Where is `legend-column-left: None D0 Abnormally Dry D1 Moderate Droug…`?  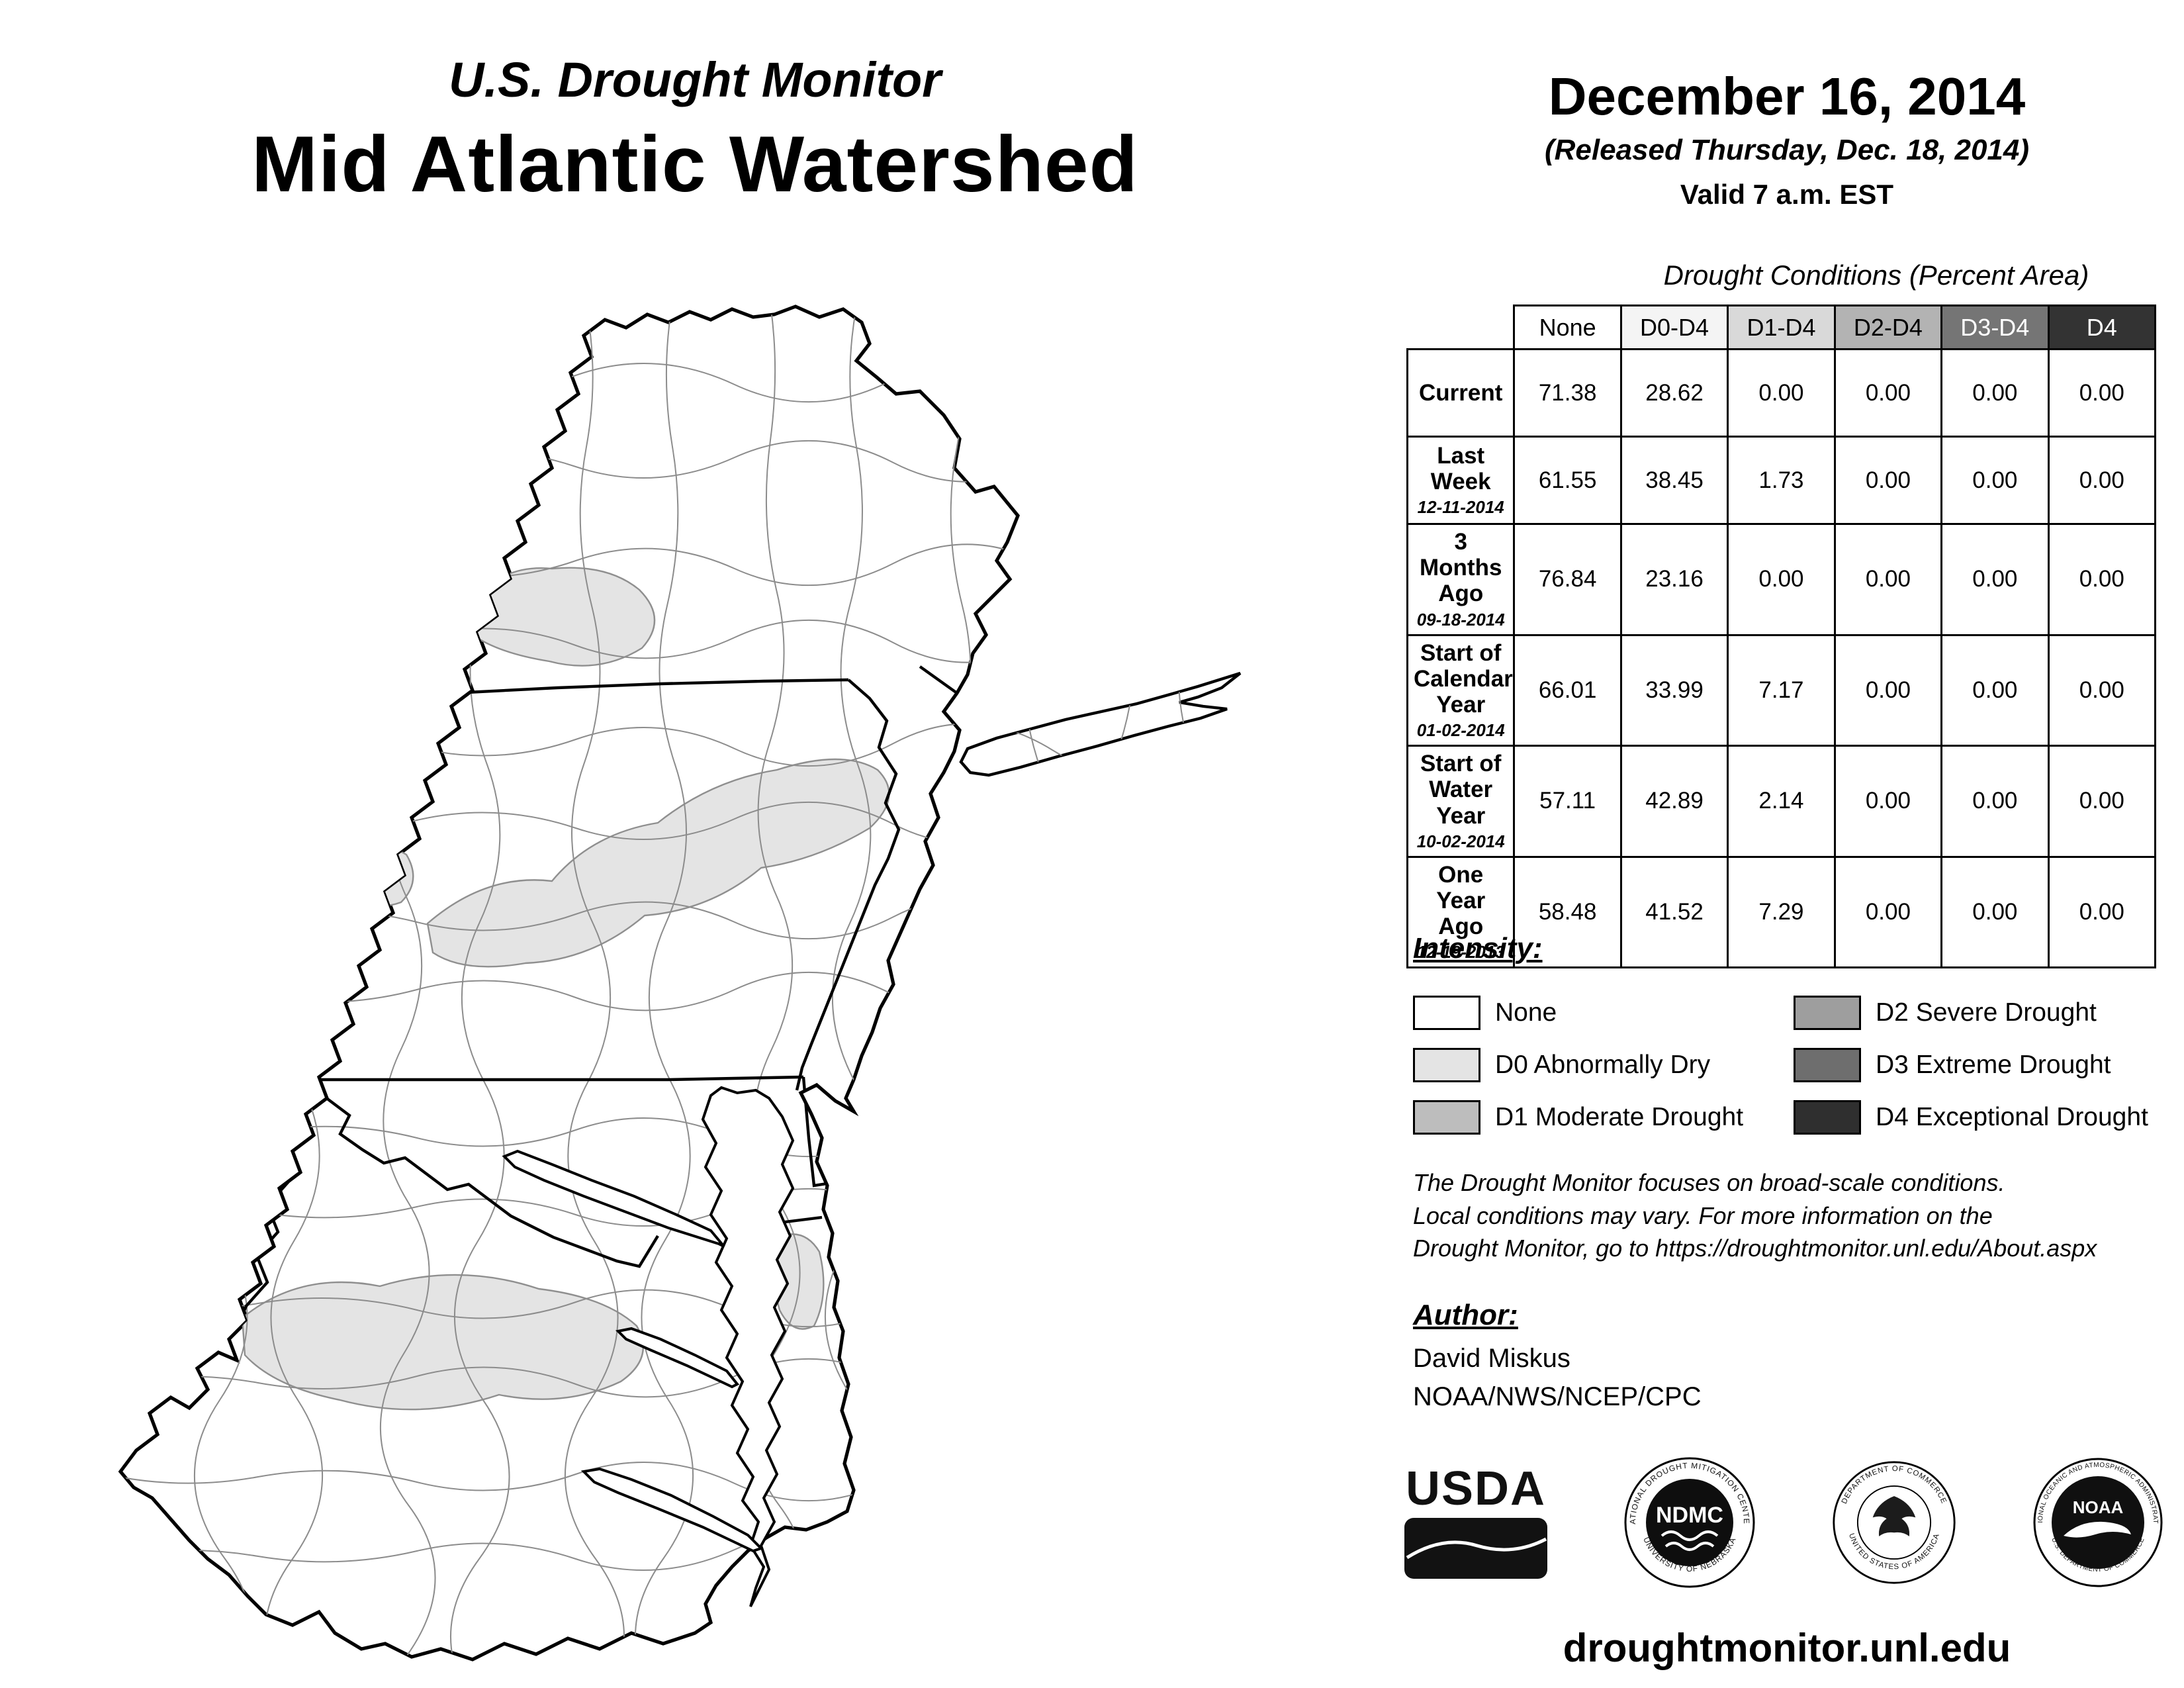 legend-column-left: None D0 Abnormally Dry D1 Moderate Droug… is located at coordinates (1604, 1064).